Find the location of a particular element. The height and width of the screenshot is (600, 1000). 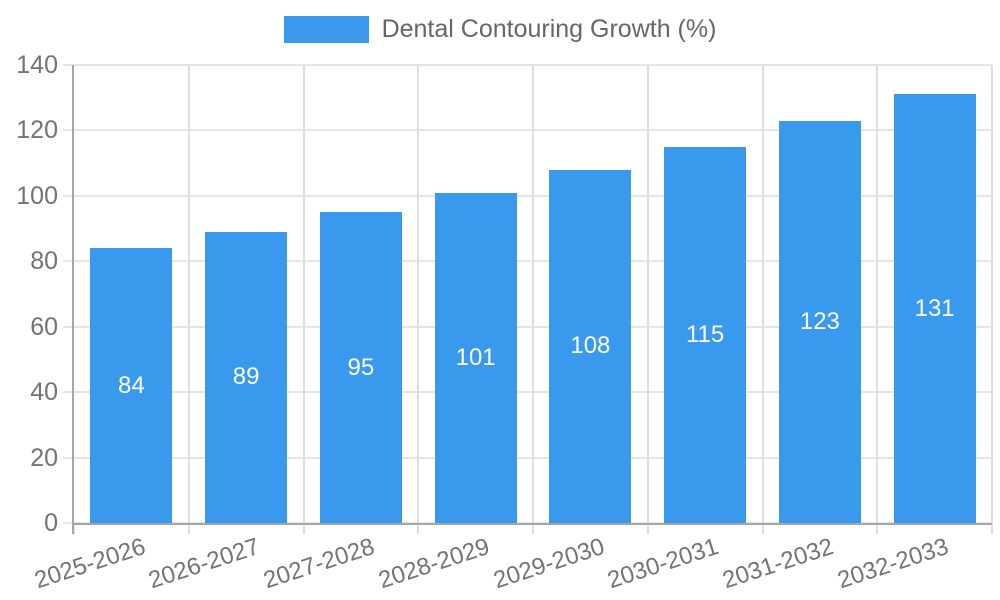

bar-value-label: 123 is located at coordinates (819, 321).